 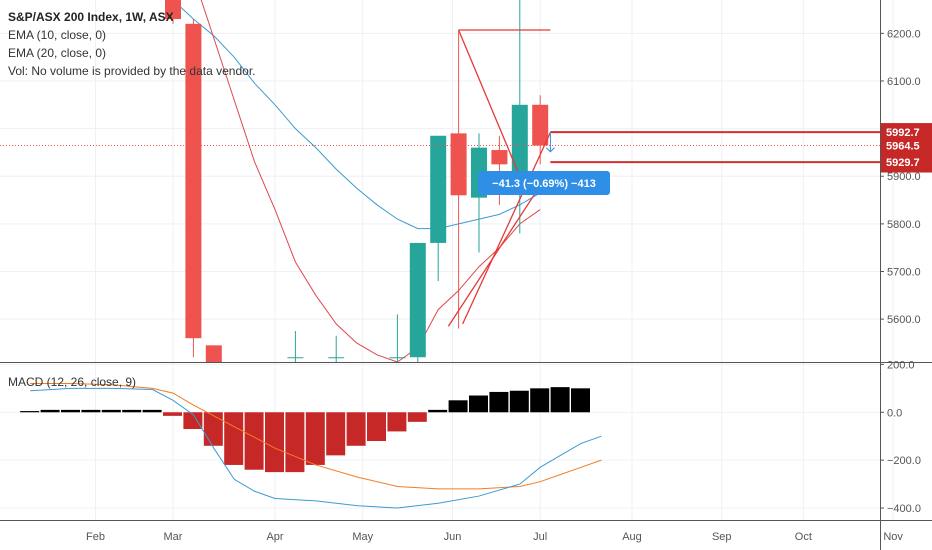 What do you see at coordinates (904, 34) in the screenshot?
I see `price-tick-label: 6200.0` at bounding box center [904, 34].